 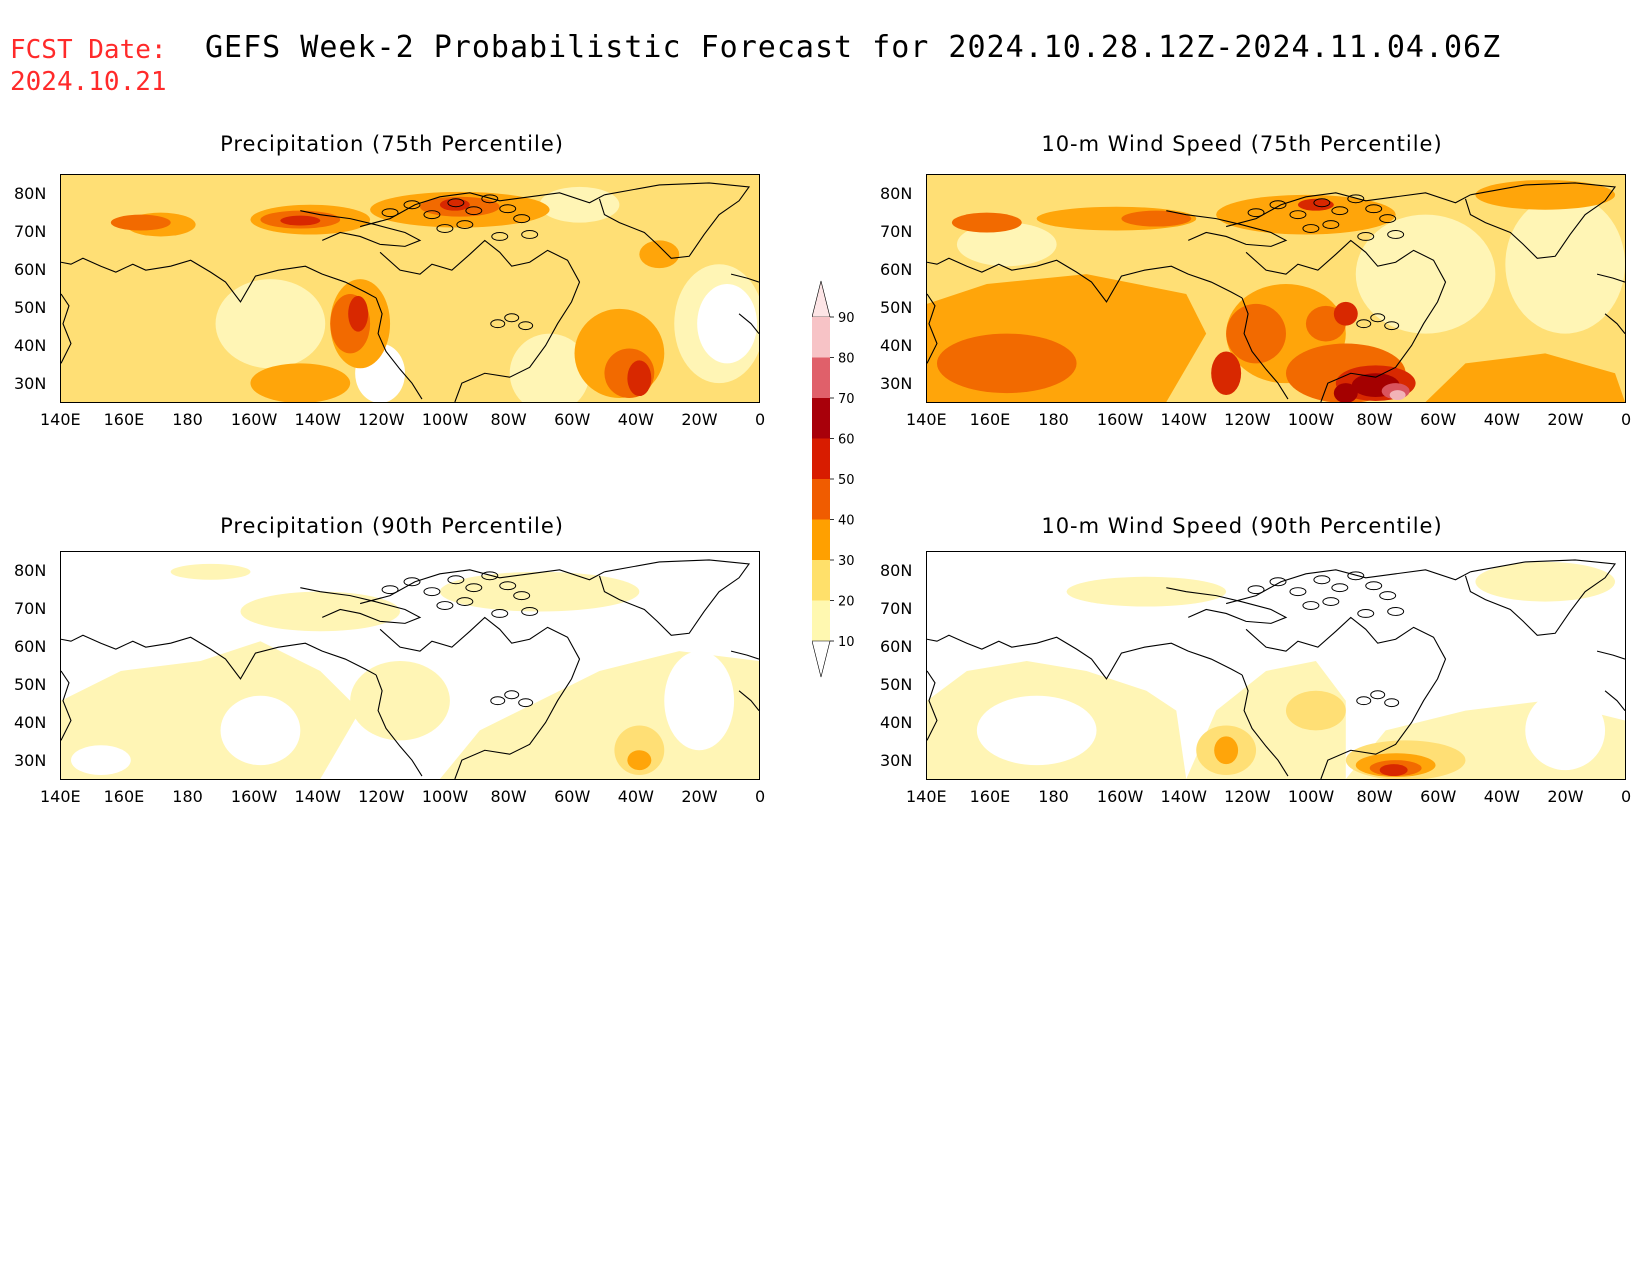 What do you see at coordinates (821, 299) in the screenshot?
I see `colorbar-top-arrow` at bounding box center [821, 299].